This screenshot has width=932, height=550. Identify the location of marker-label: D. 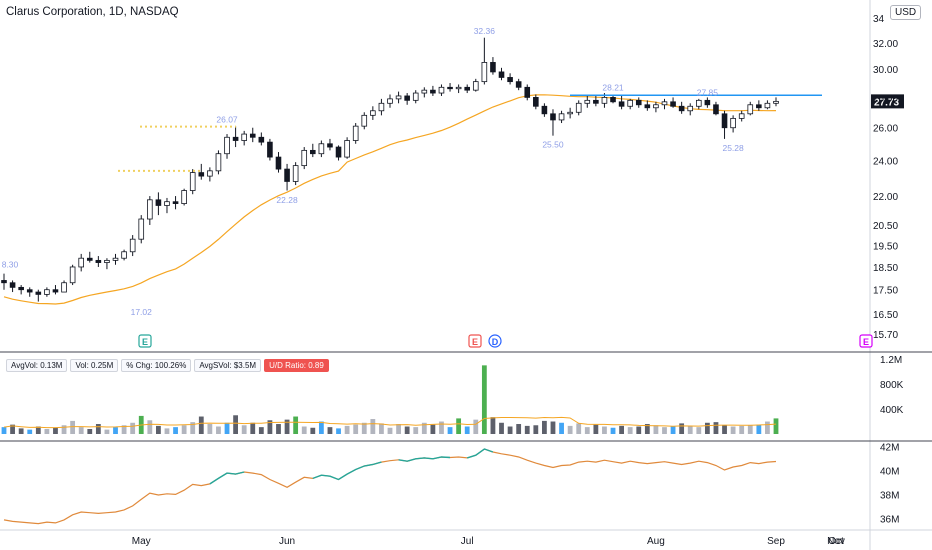
(495, 342).